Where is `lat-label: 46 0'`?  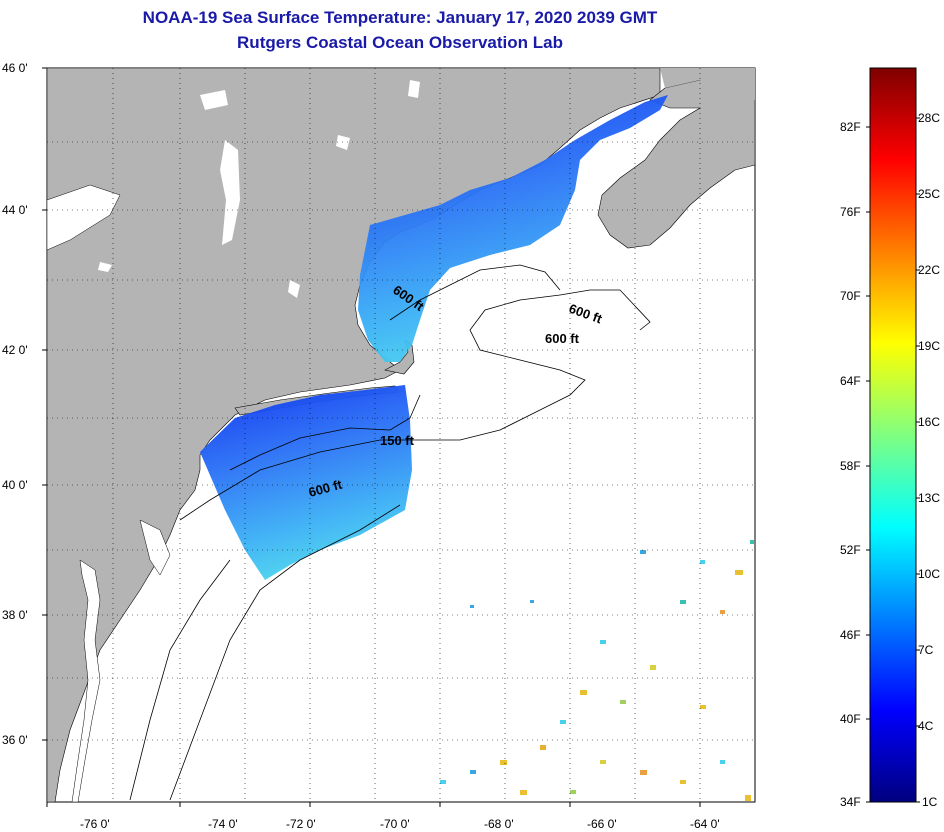
lat-label: 46 0' is located at coordinates (15, 68).